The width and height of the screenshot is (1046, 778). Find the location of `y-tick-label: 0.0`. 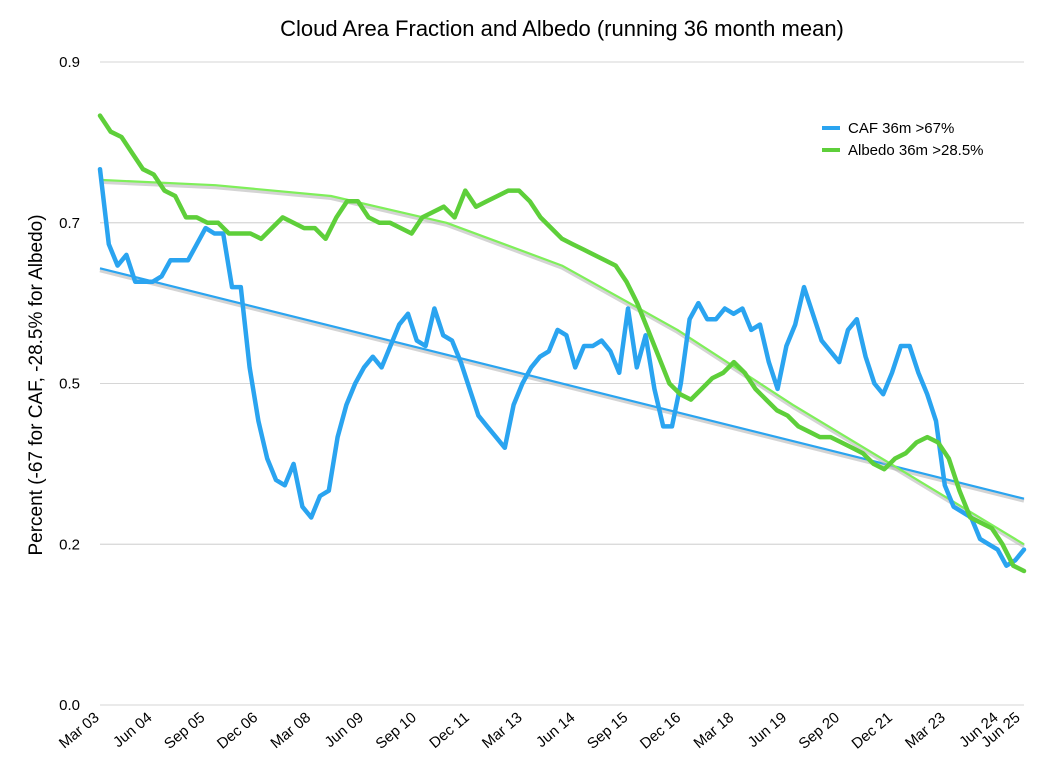

y-tick-label: 0.0 is located at coordinates (69, 705).